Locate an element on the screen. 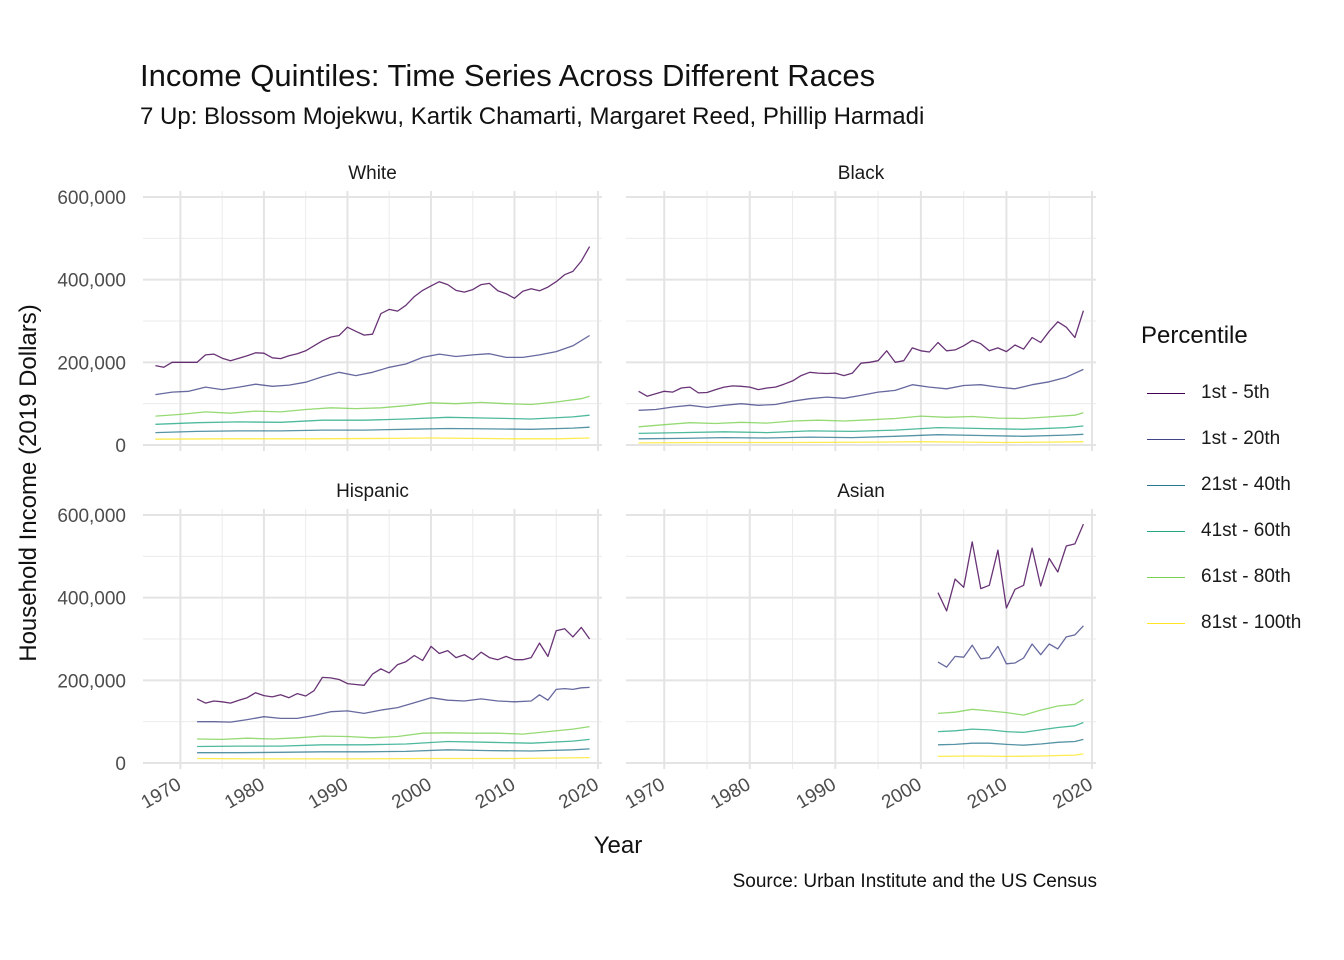 This screenshot has height=960, width=1344. y-axis-label: Household Income (2019 Dollars) is located at coordinates (28, 483).